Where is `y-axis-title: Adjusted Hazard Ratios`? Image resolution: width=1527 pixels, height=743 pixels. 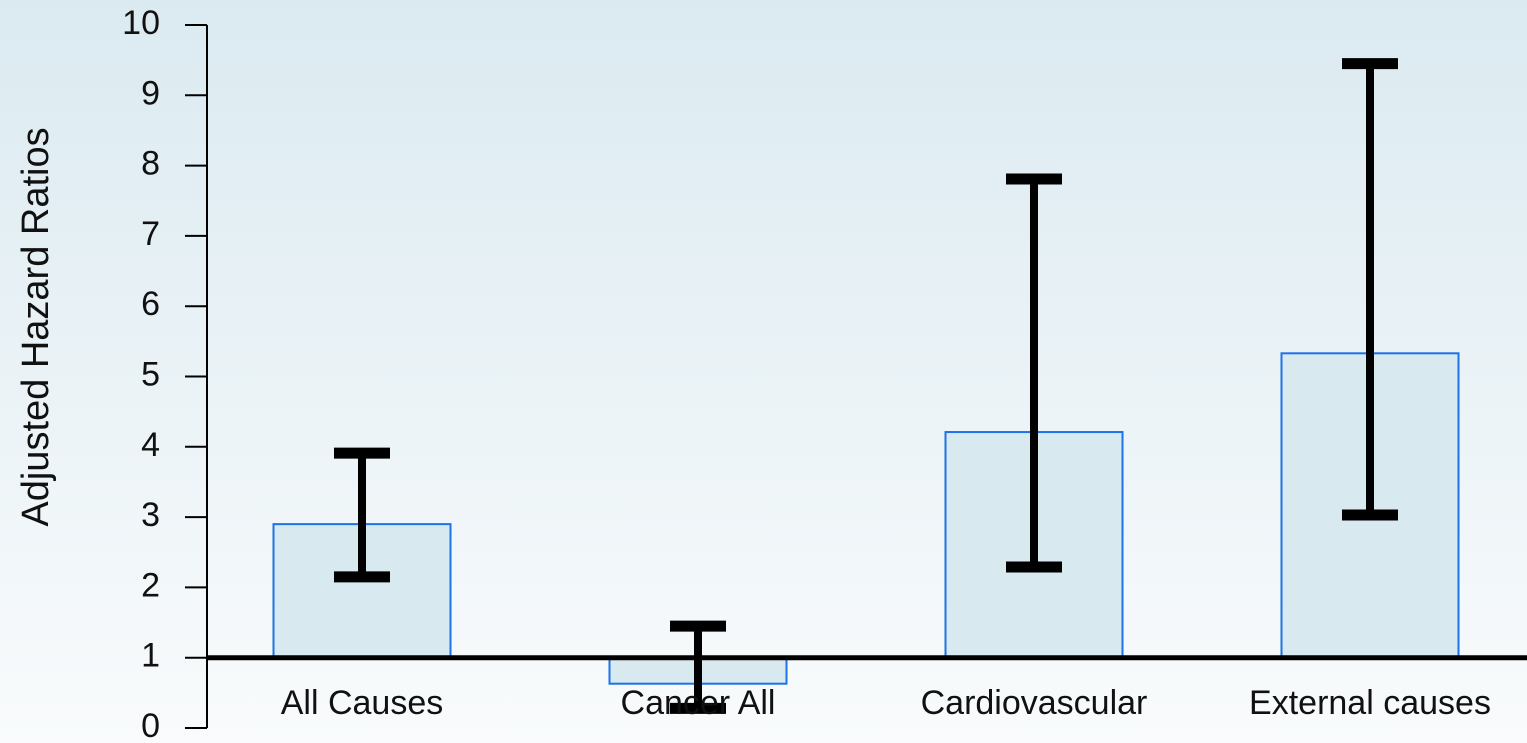
y-axis-title: Adjusted Hazard Ratios is located at coordinates (36, 326).